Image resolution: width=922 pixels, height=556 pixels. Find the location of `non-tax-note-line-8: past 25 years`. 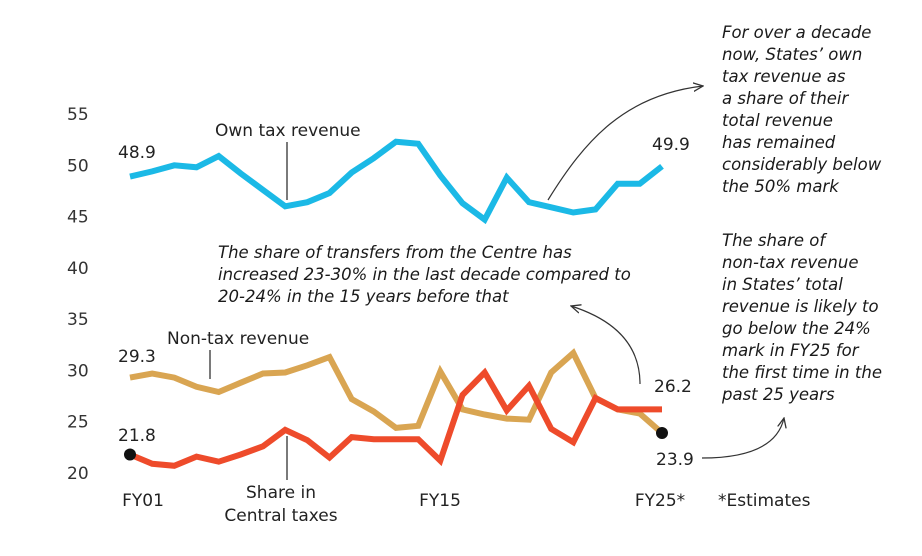

non-tax-note-line-8: past 25 years is located at coordinates (778, 394).